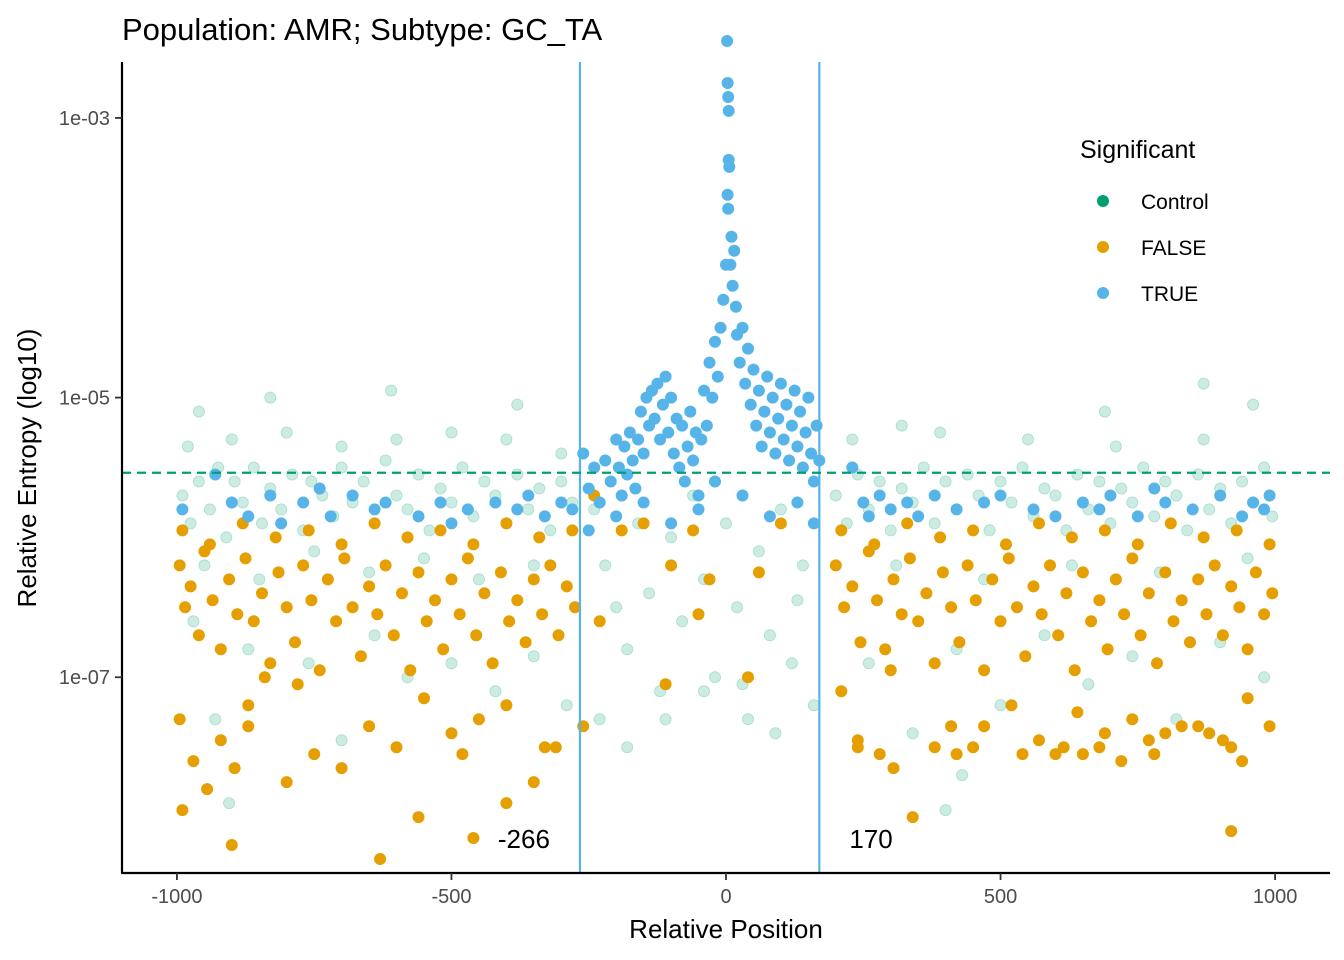  I want to click on legend-label-false: FALSE, so click(1173, 248).